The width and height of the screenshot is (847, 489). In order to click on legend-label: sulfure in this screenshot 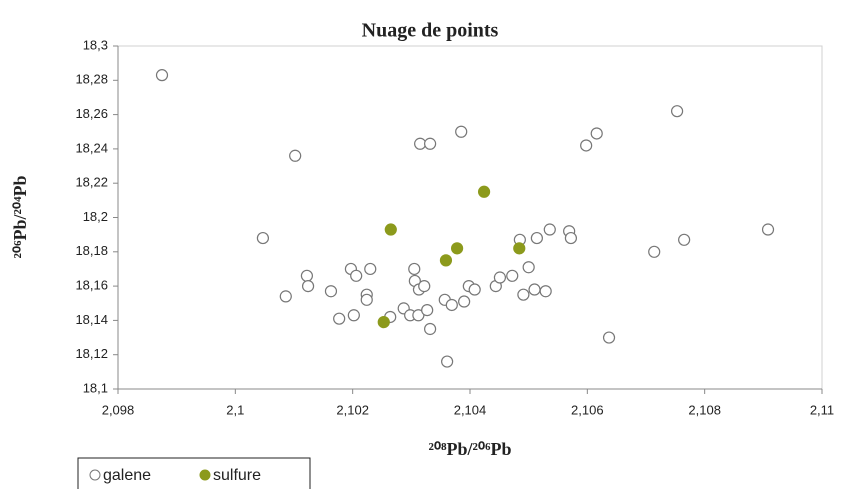, I will do `click(237, 475)`.